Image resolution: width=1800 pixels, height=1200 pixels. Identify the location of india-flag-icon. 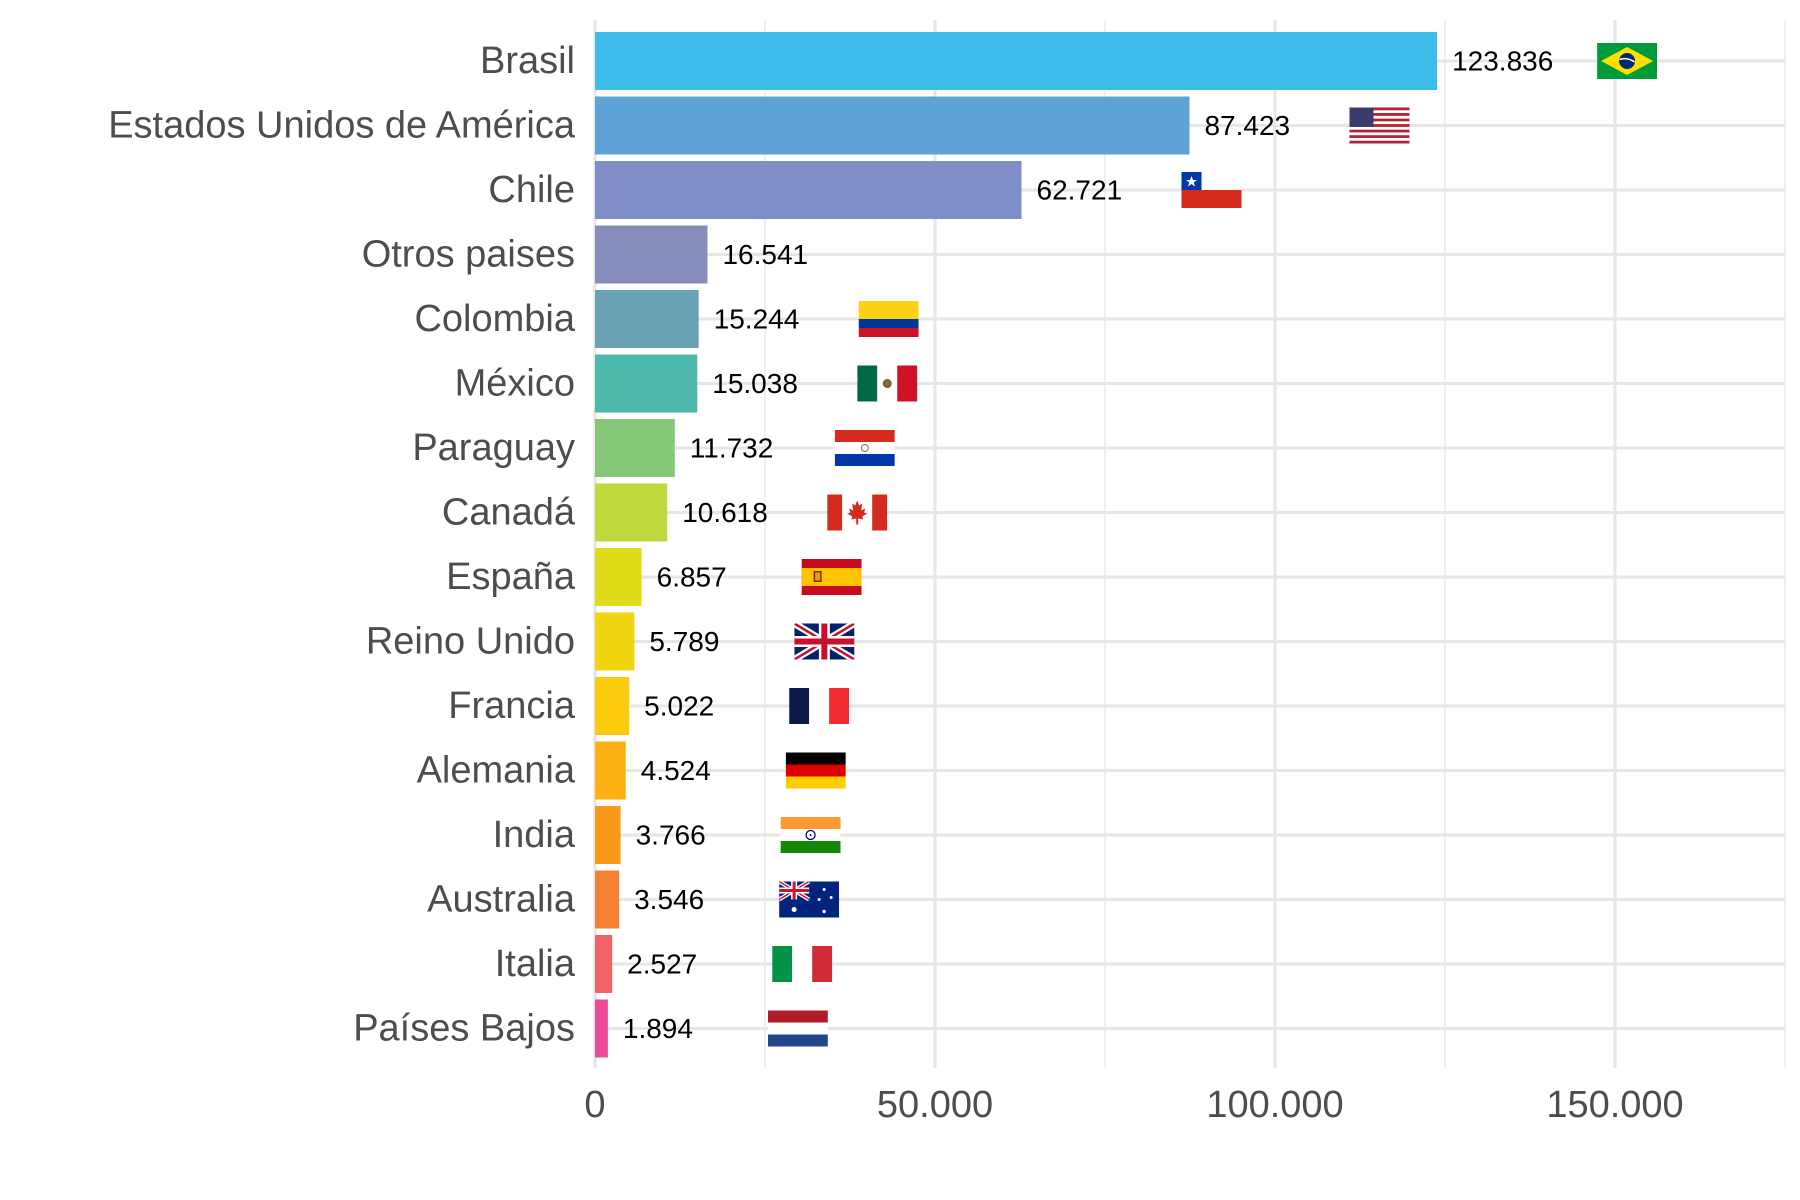
(810, 835).